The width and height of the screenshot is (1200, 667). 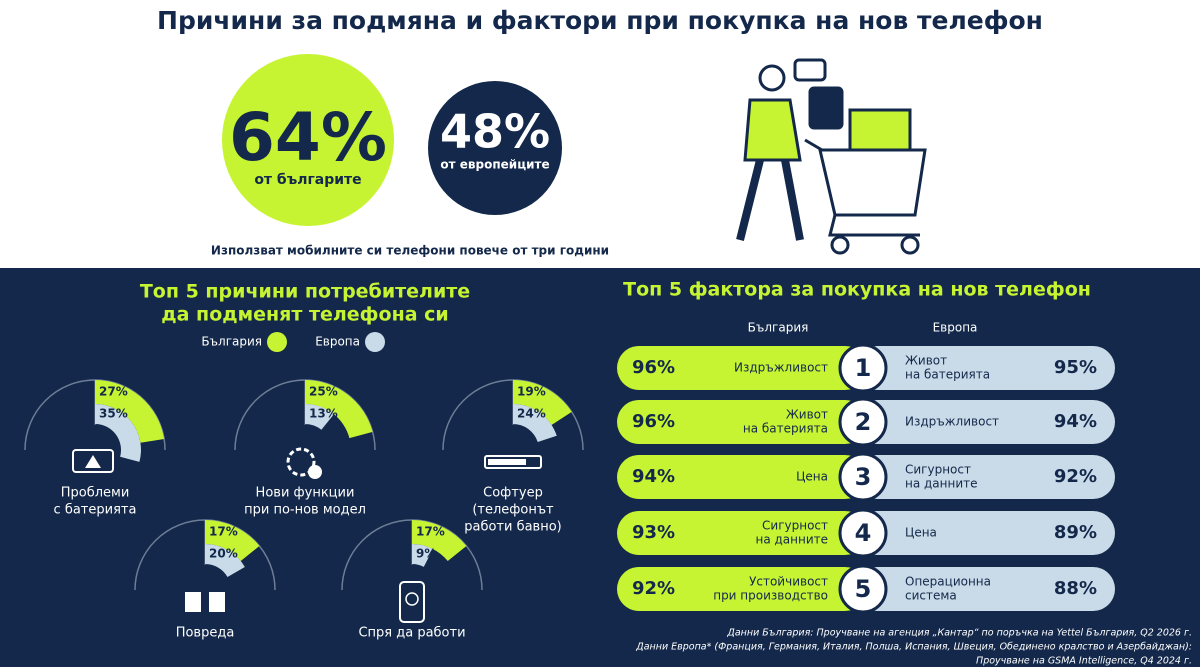 I want to click on reason-label: работи бавно), so click(x=513, y=527).